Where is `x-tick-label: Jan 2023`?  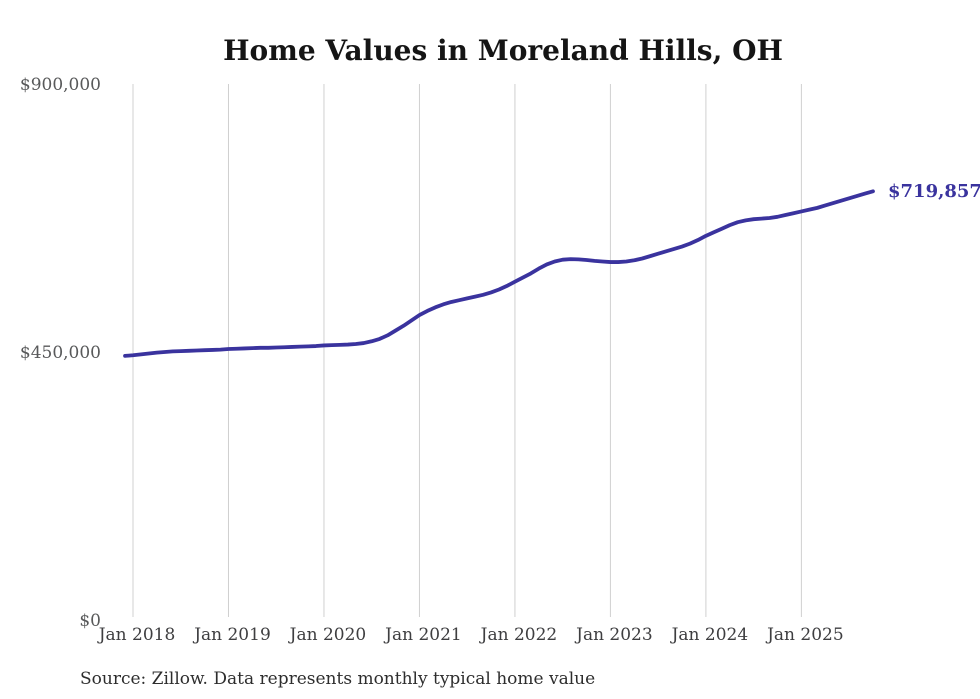
x-tick-label: Jan 2023 is located at coordinates (613, 635).